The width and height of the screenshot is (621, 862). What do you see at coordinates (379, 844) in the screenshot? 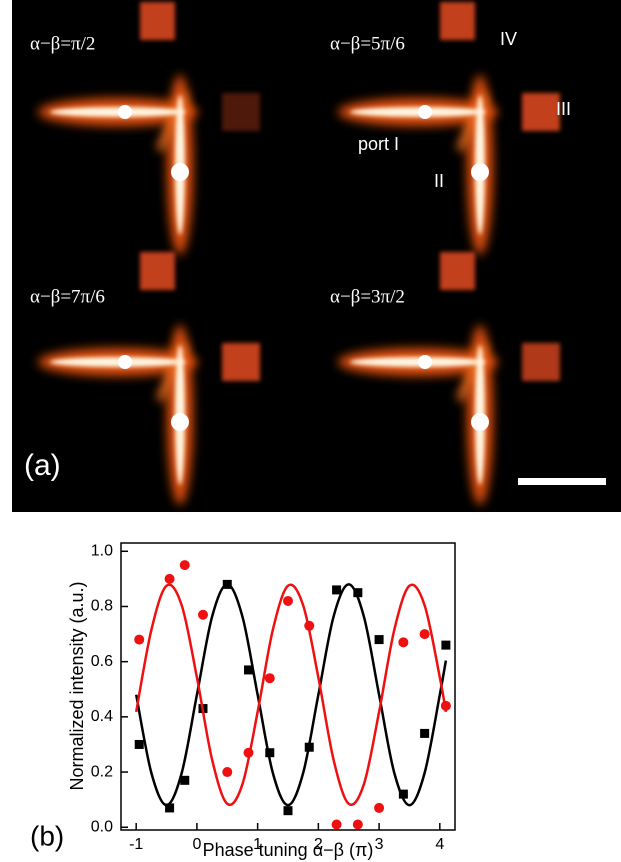
I see `x-tick-label: 3` at bounding box center [379, 844].